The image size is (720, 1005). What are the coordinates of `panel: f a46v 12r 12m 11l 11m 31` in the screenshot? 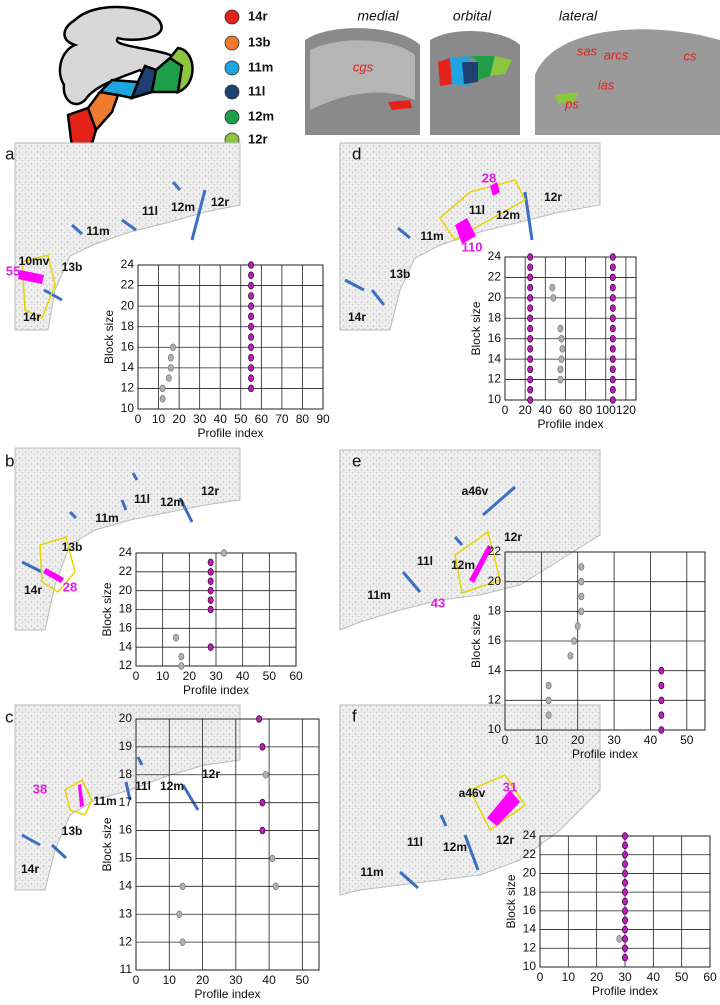 It's located at (470, 800).